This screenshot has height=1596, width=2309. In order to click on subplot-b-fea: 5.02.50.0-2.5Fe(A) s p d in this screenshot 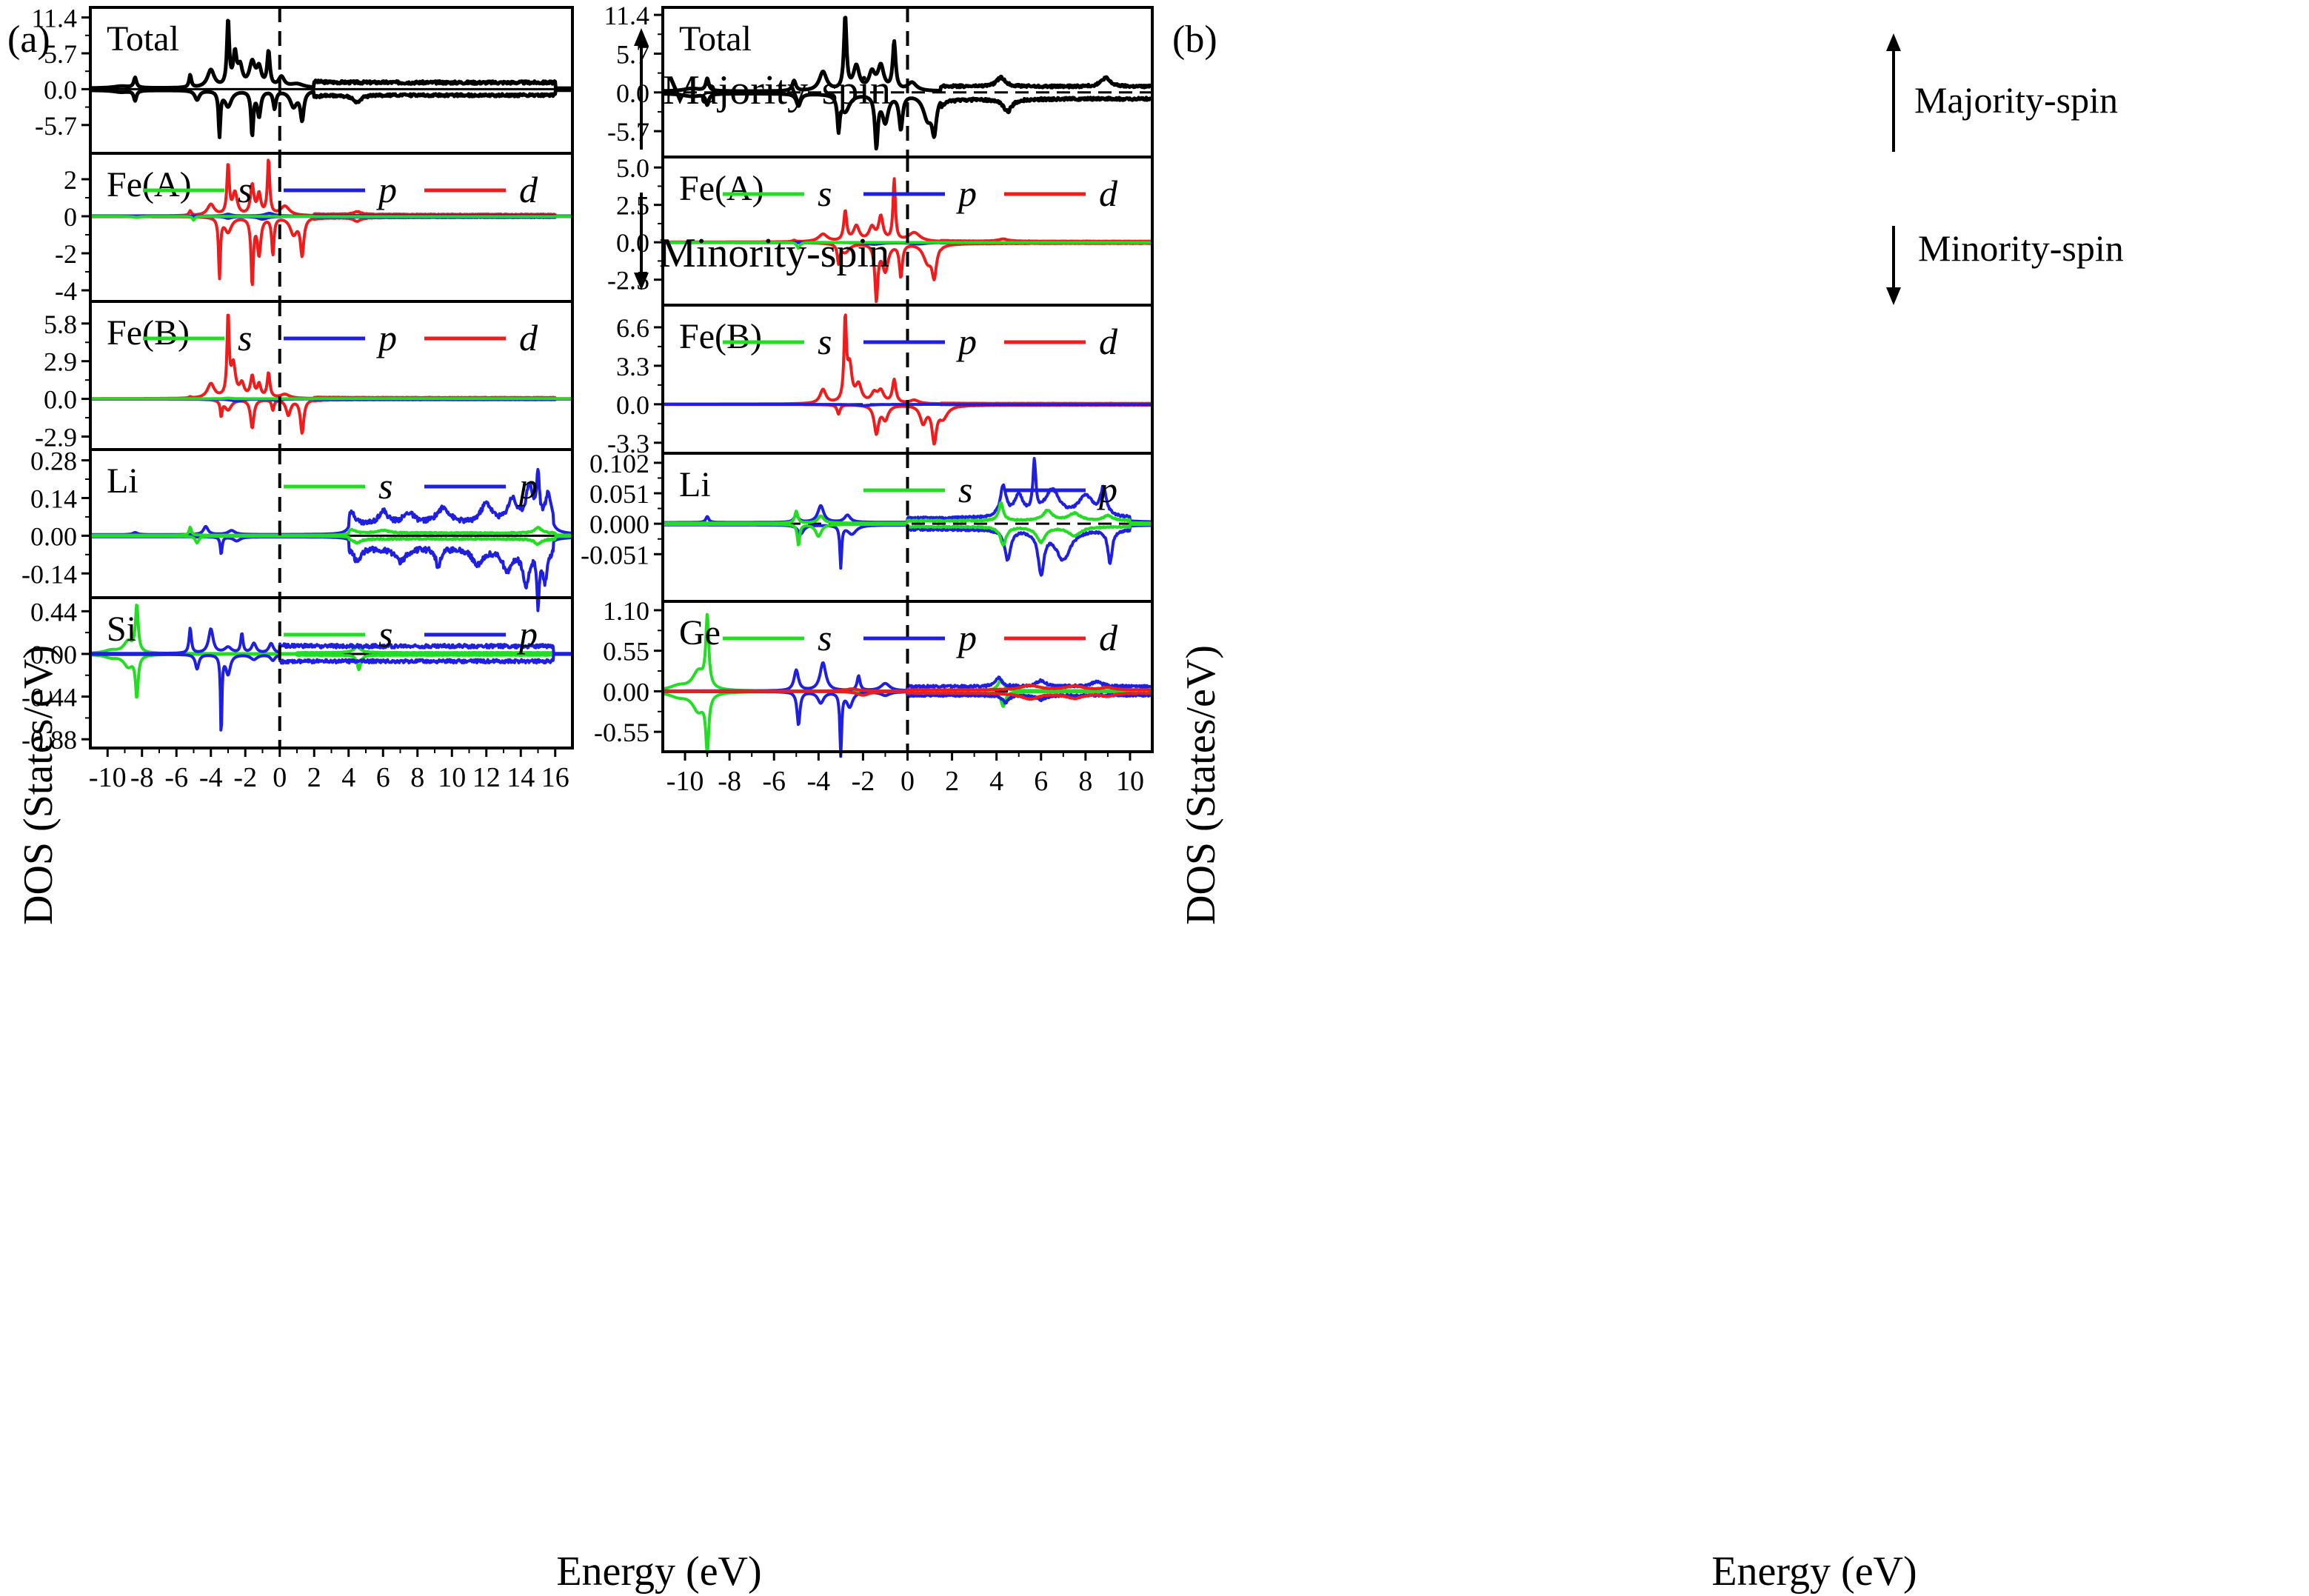, I will do `click(880, 230)`.